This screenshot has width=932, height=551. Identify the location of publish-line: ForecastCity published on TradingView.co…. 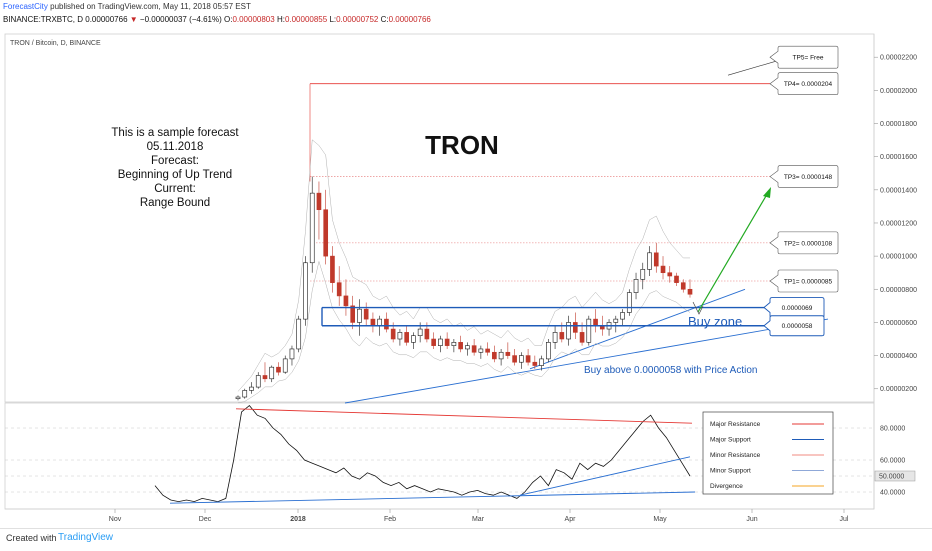
(127, 6).